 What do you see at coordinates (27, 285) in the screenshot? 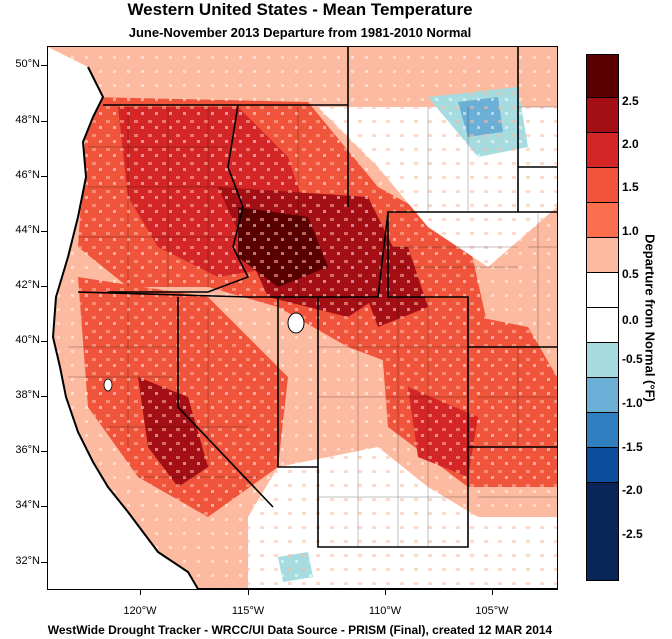
I see `lat-label-42n: 42°N` at bounding box center [27, 285].